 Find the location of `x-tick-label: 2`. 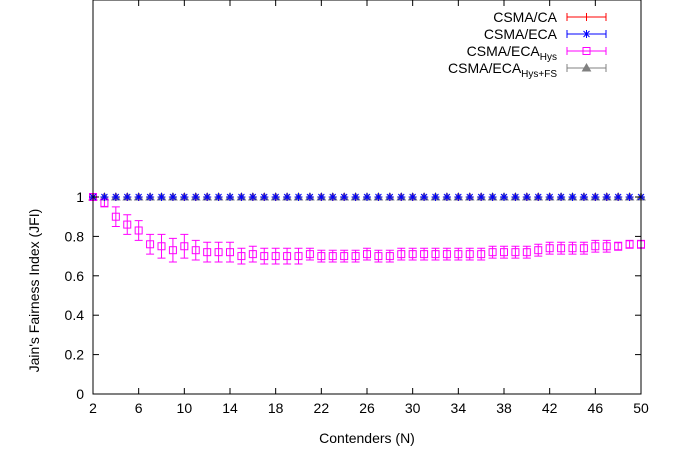

x-tick-label: 2 is located at coordinates (93, 408).